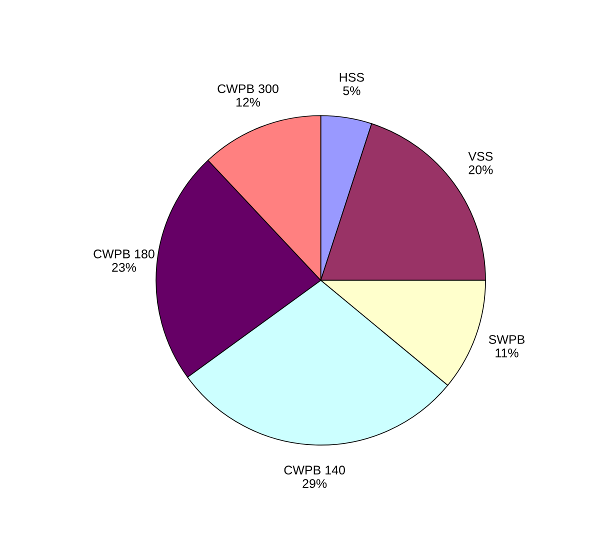  I want to click on slice-label: CWPB 140, so click(314, 470).